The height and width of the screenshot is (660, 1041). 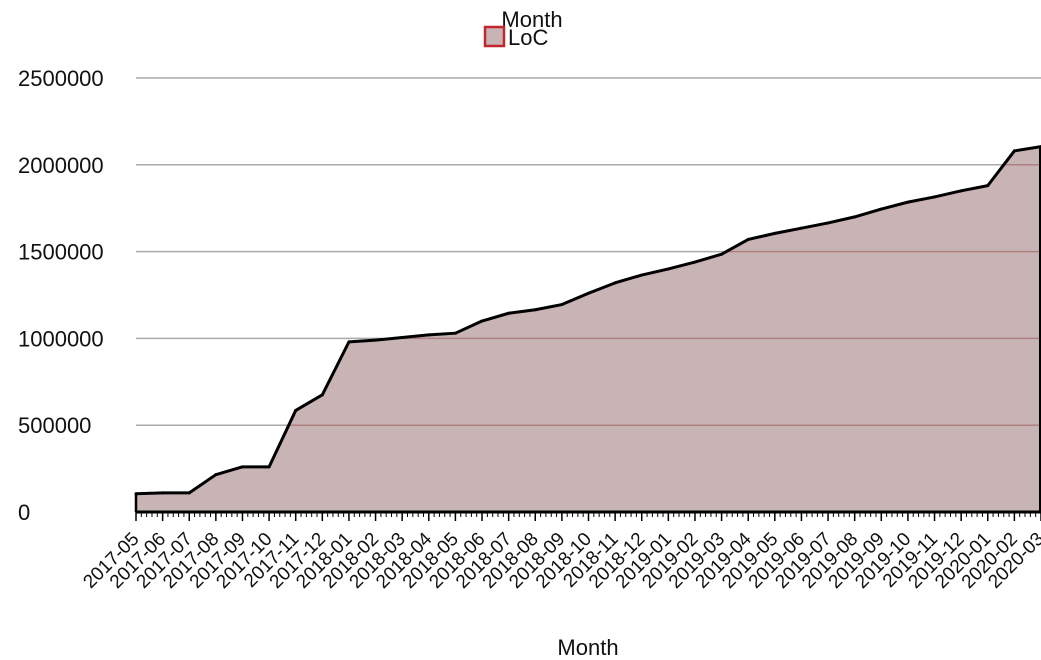 What do you see at coordinates (494, 36) in the screenshot?
I see `legend-swatch-loc` at bounding box center [494, 36].